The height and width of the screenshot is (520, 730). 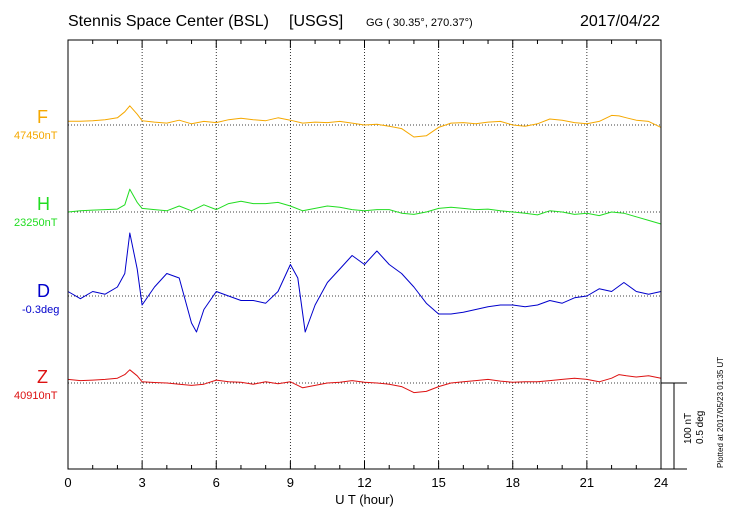 I want to click on x-tick-label: 18, so click(x=513, y=482).